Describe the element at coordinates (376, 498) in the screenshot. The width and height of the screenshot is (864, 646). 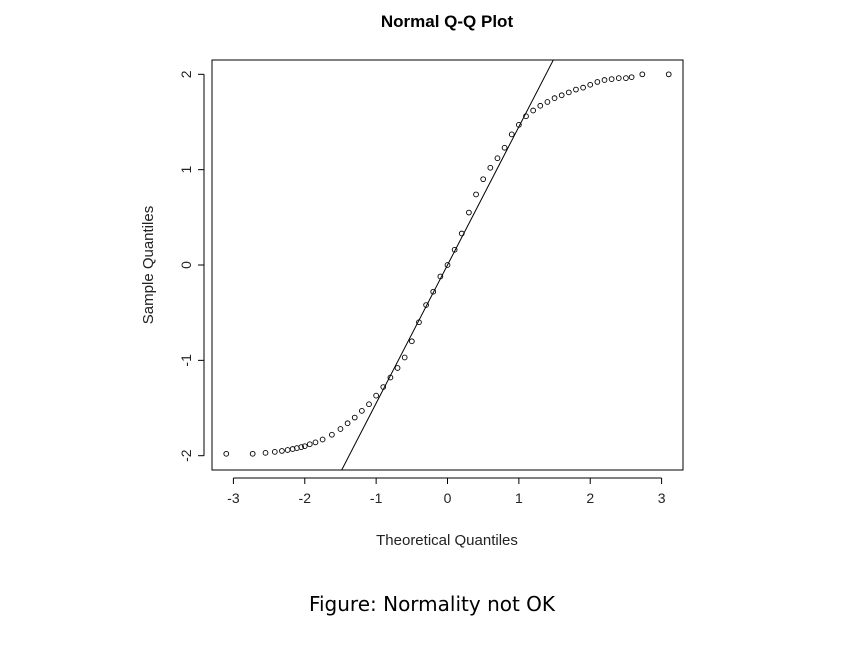
I see `x-tick-label: -1` at that location.